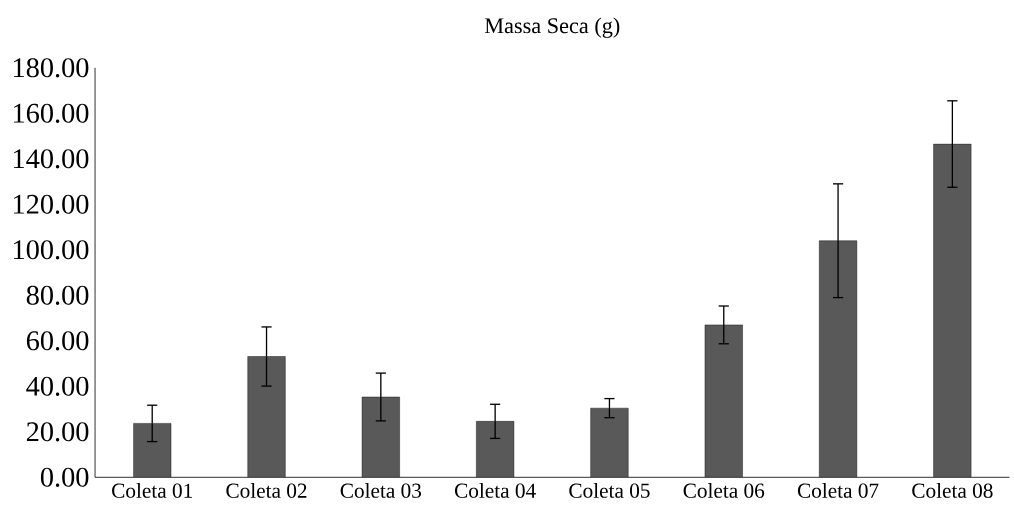 The width and height of the screenshot is (1014, 509). What do you see at coordinates (552, 27) in the screenshot?
I see `chart-title: Massa Seca (g)` at bounding box center [552, 27].